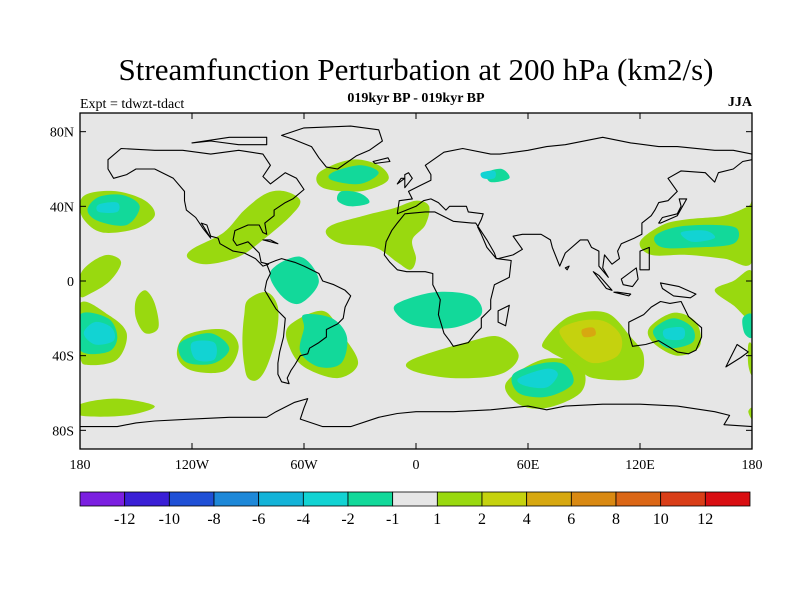  What do you see at coordinates (258, 519) in the screenshot?
I see `colorbar-label-3: -6` at bounding box center [258, 519].